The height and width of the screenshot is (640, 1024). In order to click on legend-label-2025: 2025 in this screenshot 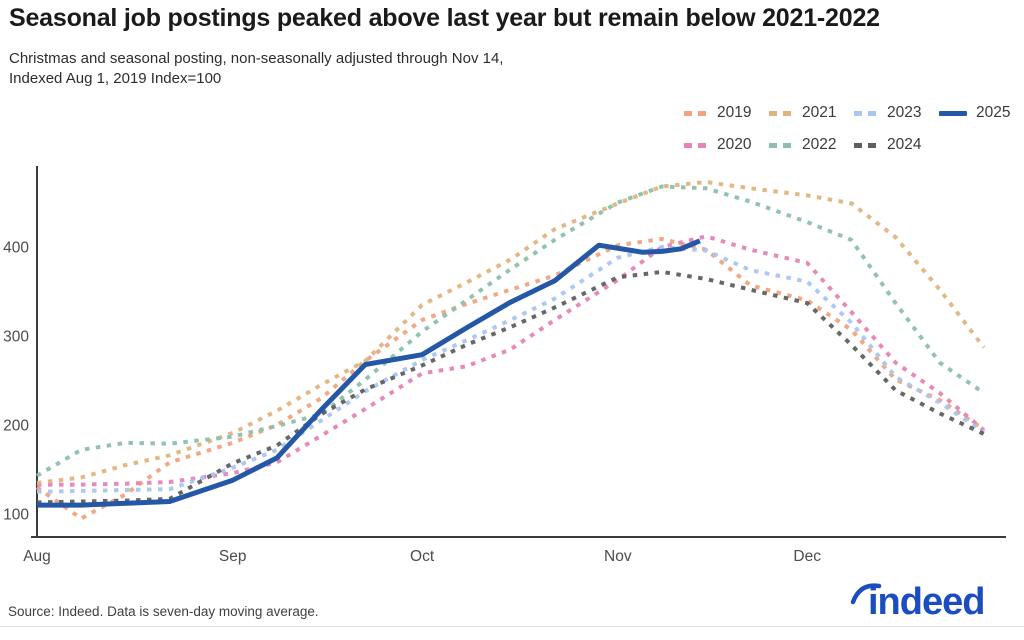, I will do `click(993, 112)`.